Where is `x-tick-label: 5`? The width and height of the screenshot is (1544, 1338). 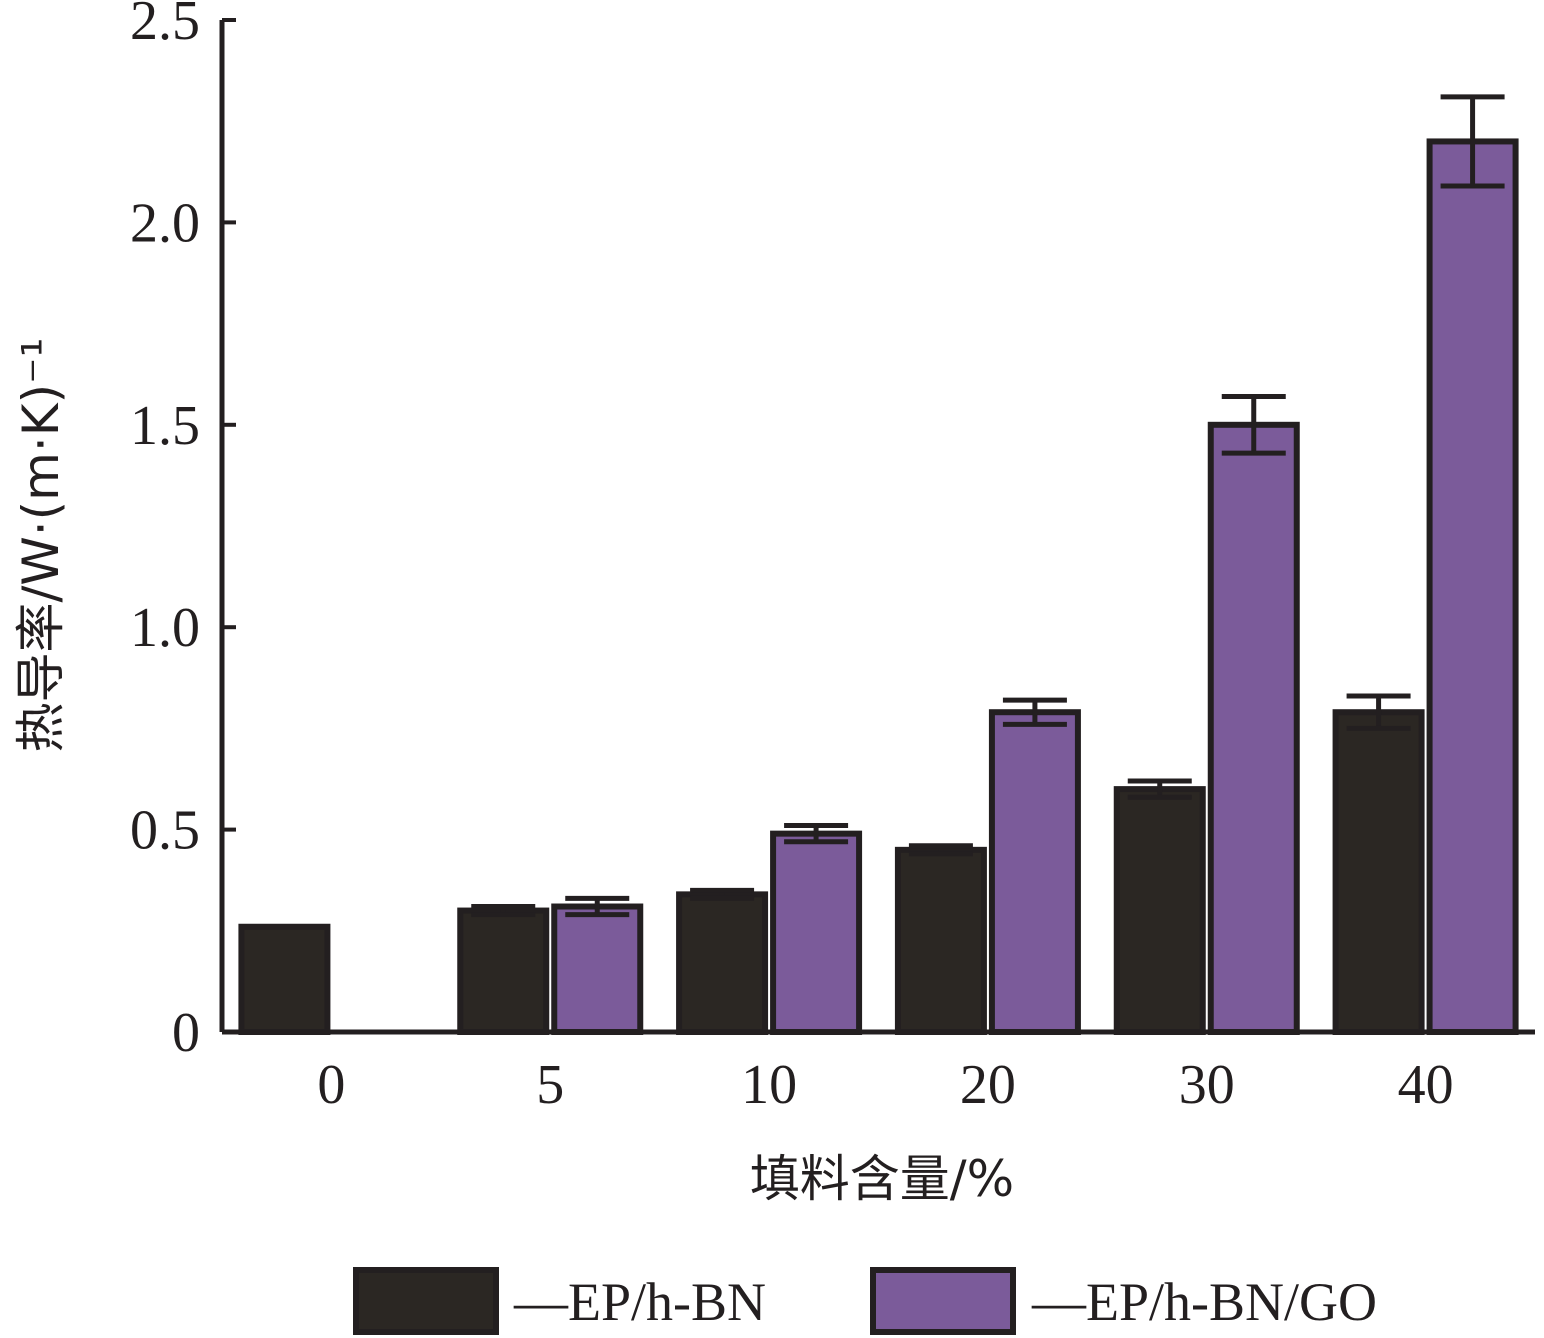 x-tick-label: 5 is located at coordinates (550, 1085).